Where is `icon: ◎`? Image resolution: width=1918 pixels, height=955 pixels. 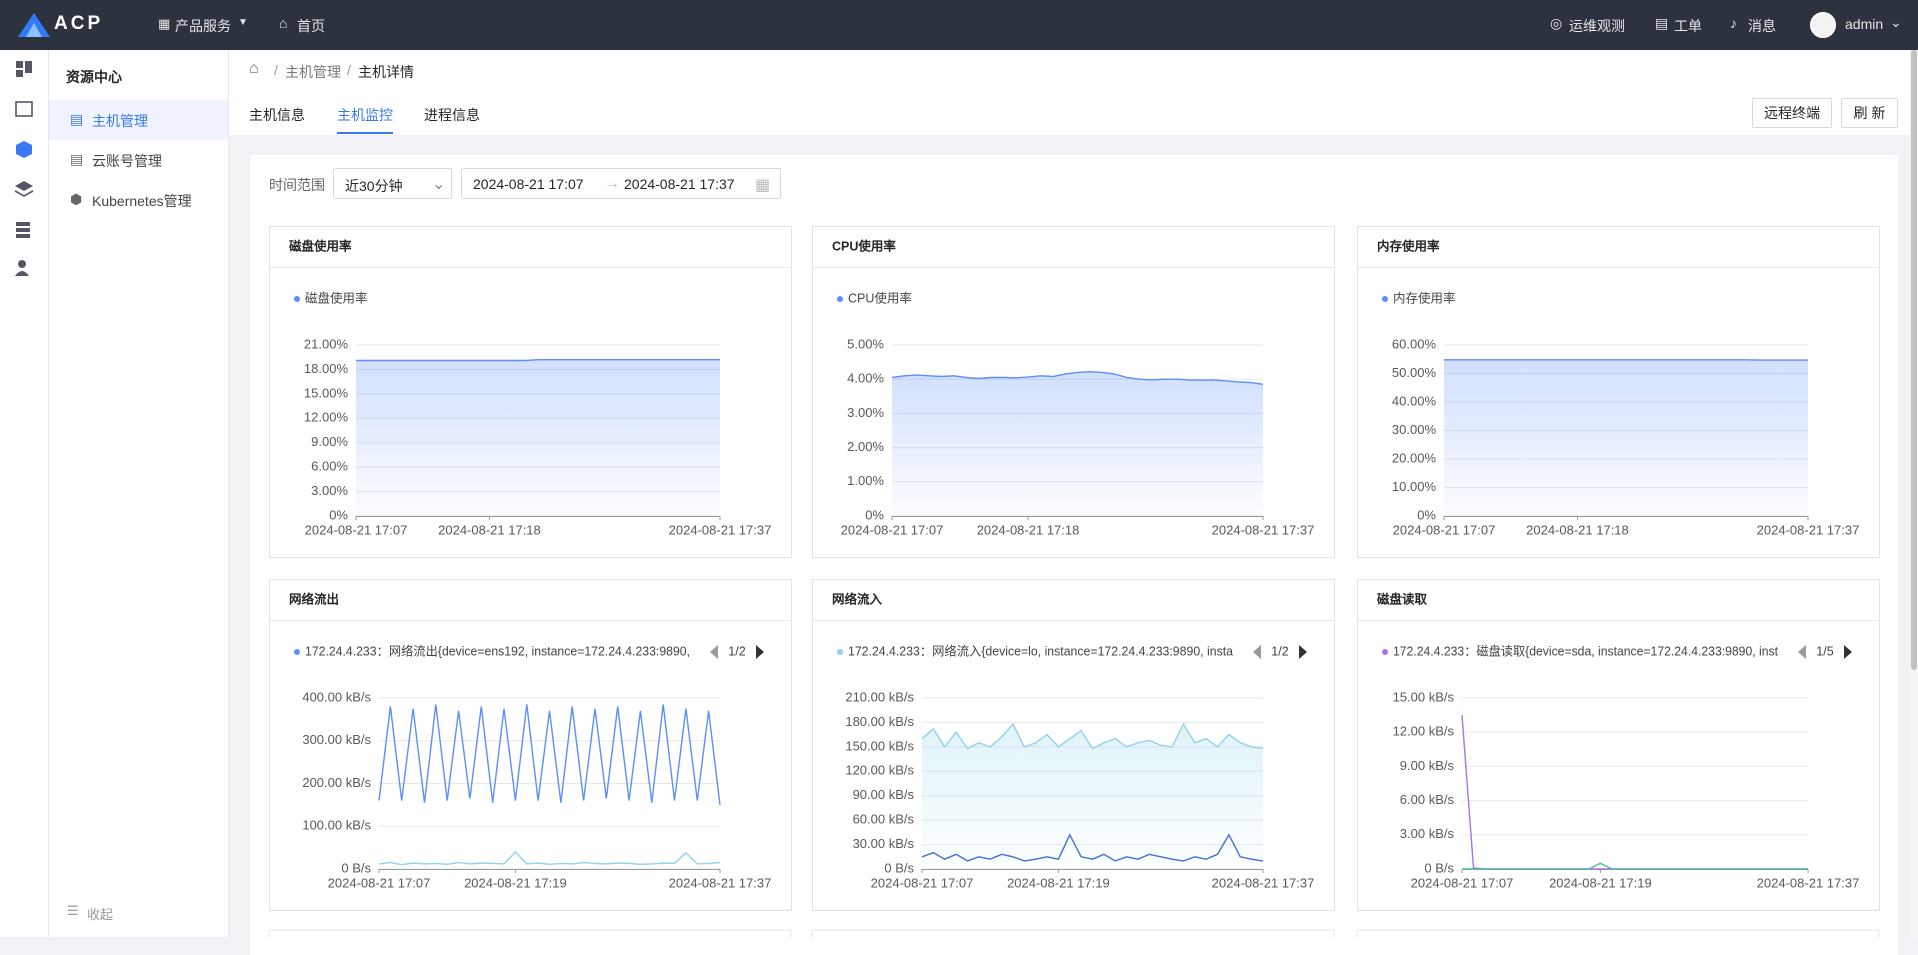 icon: ◎ is located at coordinates (1556, 23).